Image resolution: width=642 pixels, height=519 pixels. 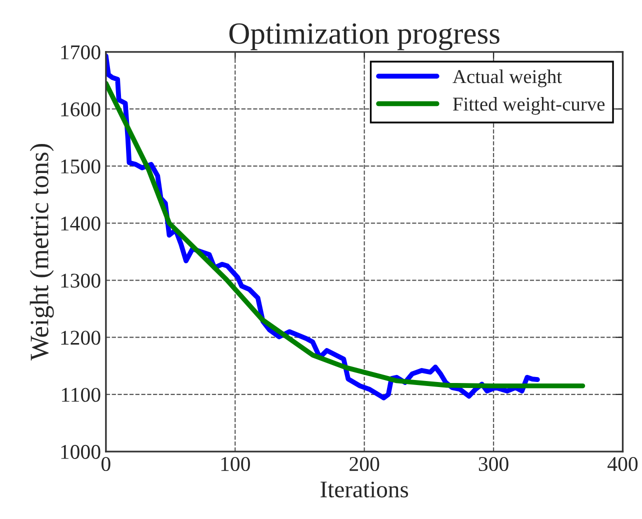 I want to click on x-tick-label: 400, so click(x=623, y=464).